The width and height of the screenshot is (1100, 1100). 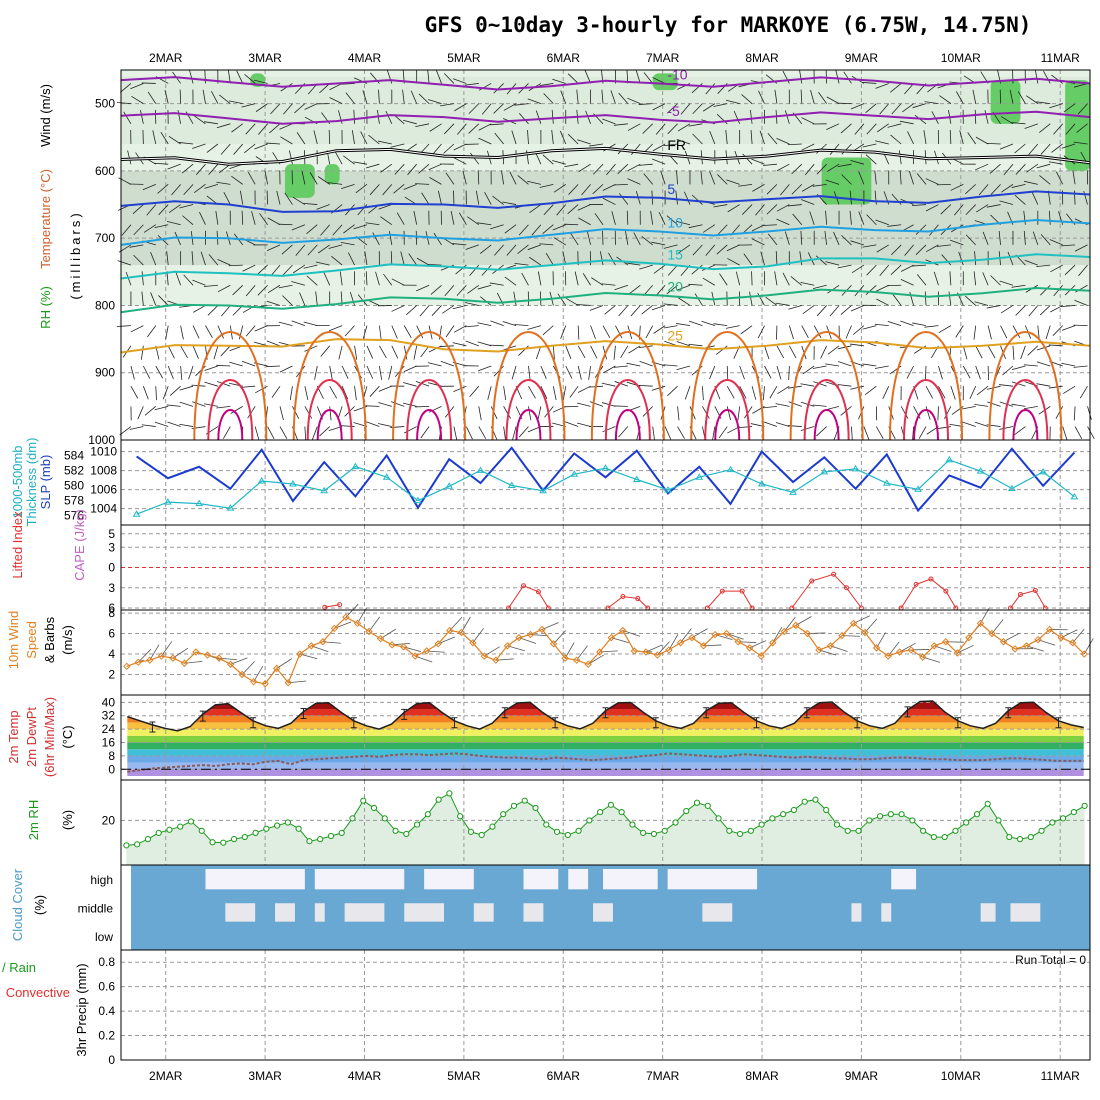 I want to click on date-label-top: 2MAR, so click(x=166, y=58).